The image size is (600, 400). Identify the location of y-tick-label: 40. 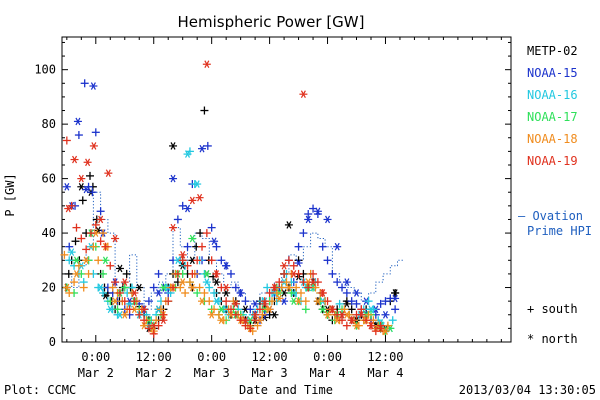
(49, 233).